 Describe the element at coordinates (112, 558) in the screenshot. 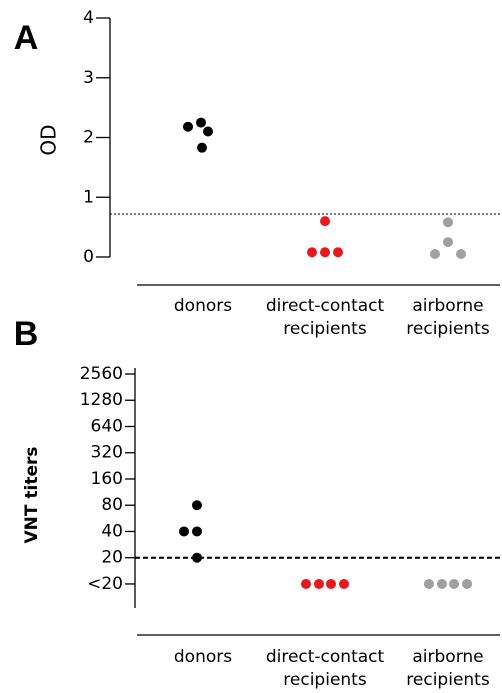

I see `y-tick-label: 20` at that location.